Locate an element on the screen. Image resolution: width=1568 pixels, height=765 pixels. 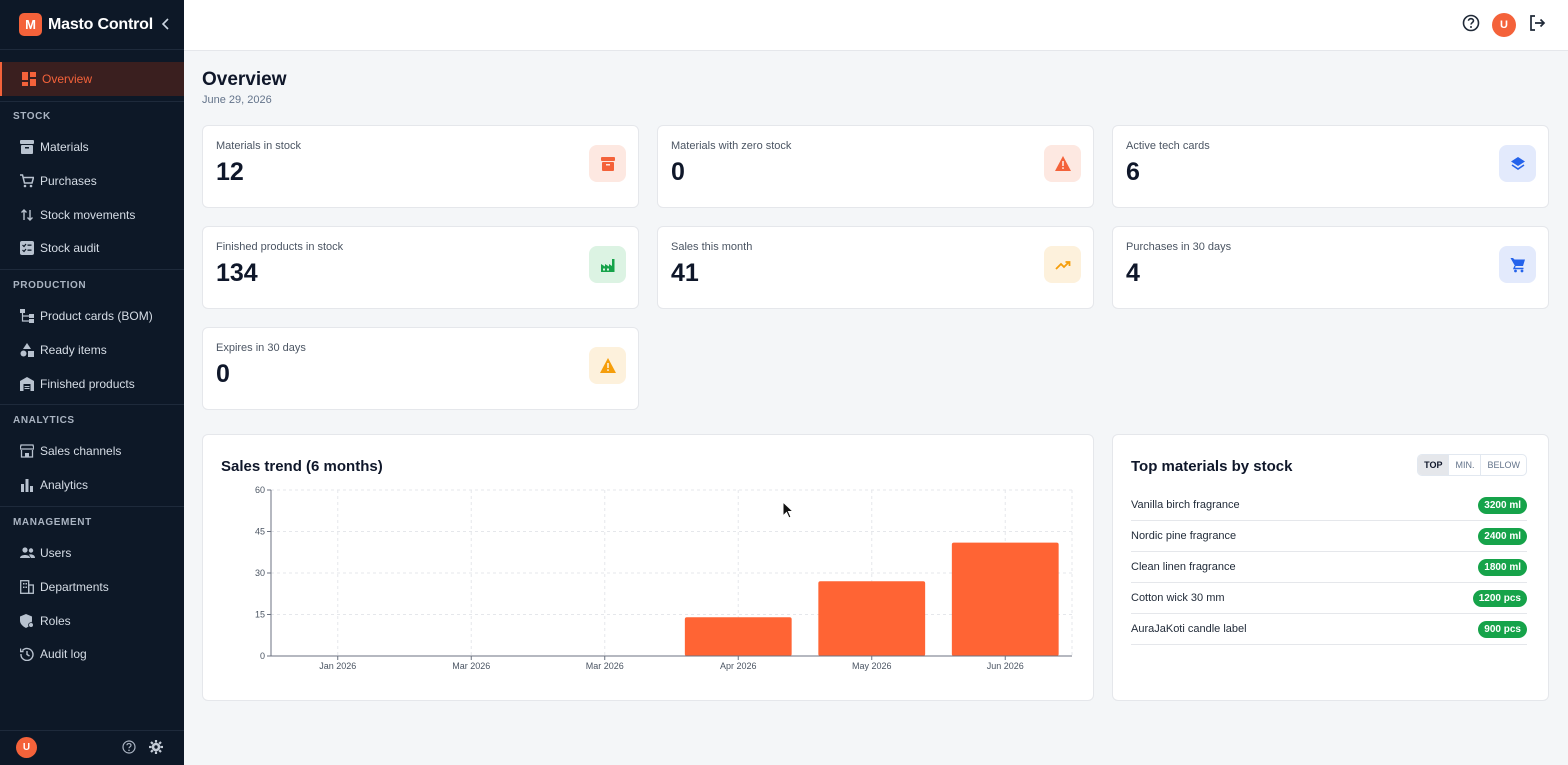
sidebar-item-purchases: Purchases is located at coordinates (92, 181).